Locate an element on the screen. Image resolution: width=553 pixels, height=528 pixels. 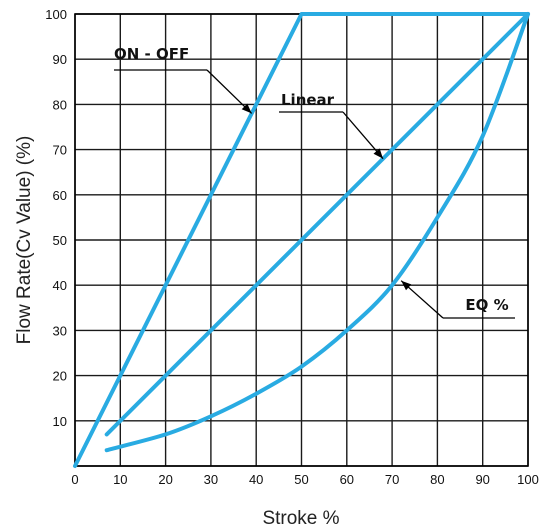
y-tick-labels: 10 20 30 40 50 60 70 80 90 100 is located at coordinates (56, 218).